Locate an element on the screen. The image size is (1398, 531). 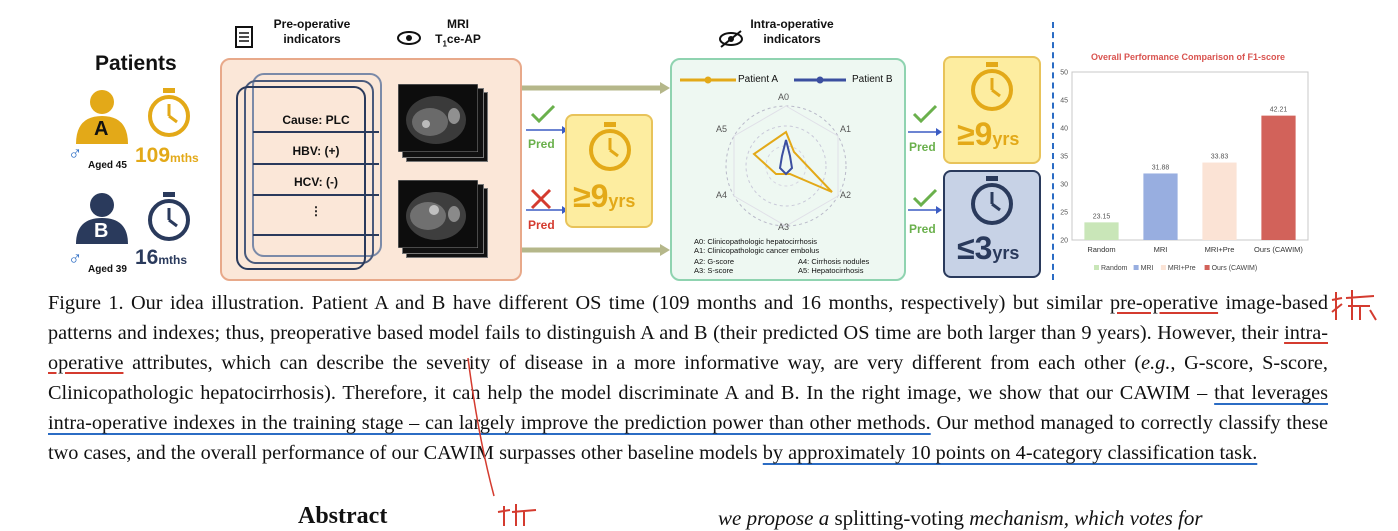
bar-value-label: 23.15 is located at coordinates (1102, 216).